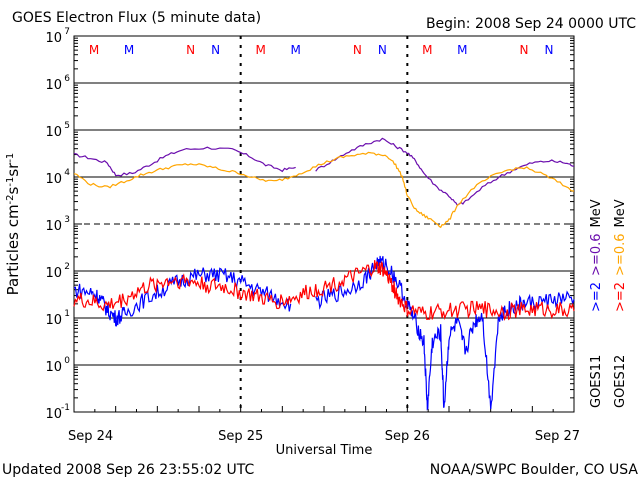  What do you see at coordinates (67, 267) in the screenshot?
I see `y-tick-exp-3: 2` at bounding box center [67, 267].